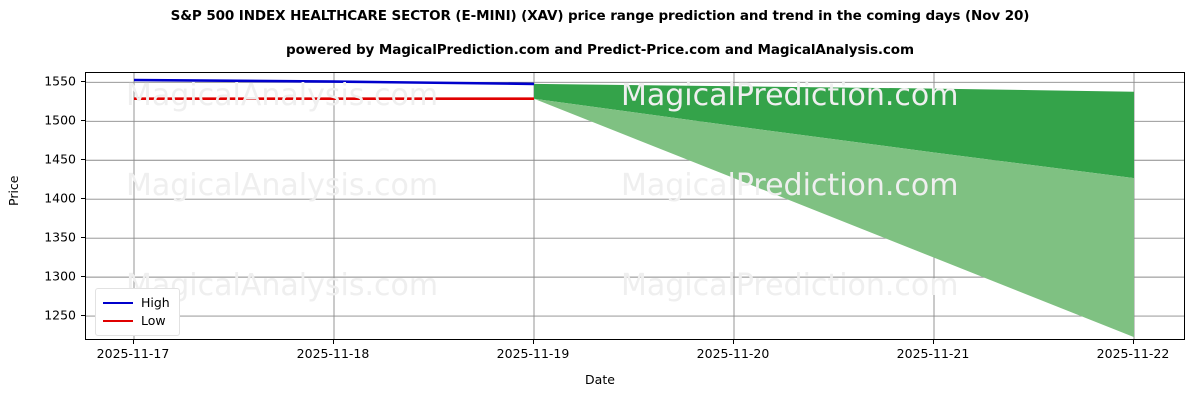 This screenshot has height=400, width=1200. Describe the element at coordinates (60, 237) in the screenshot. I see `y-tick-label: 1350` at that location.